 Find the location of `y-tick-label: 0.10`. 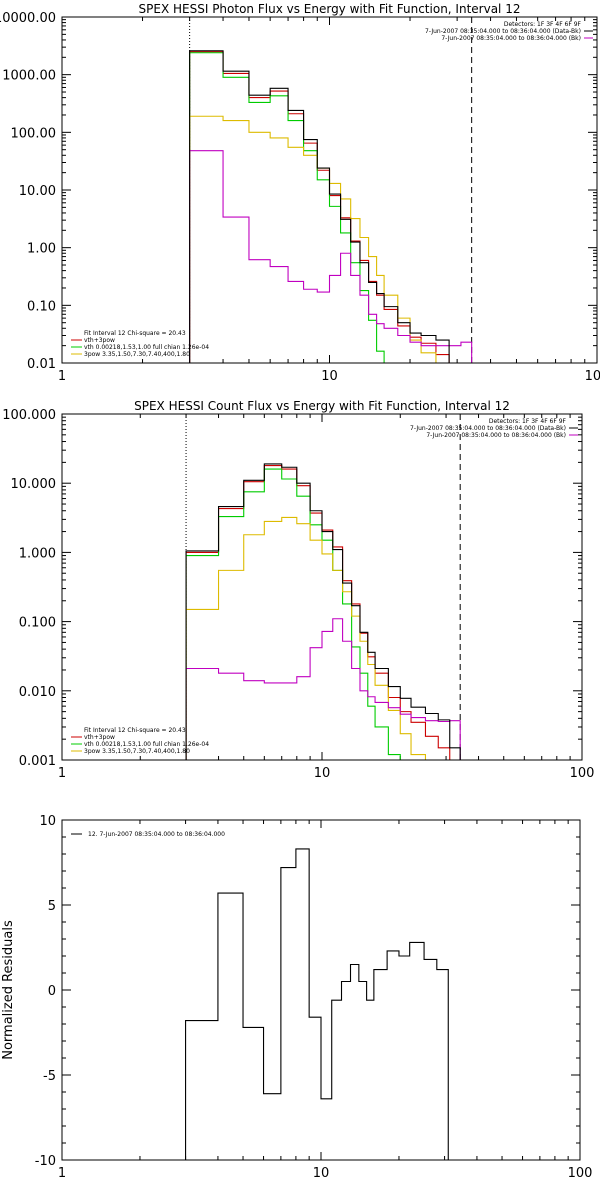

y-tick-label: 0.10 is located at coordinates (41, 306).